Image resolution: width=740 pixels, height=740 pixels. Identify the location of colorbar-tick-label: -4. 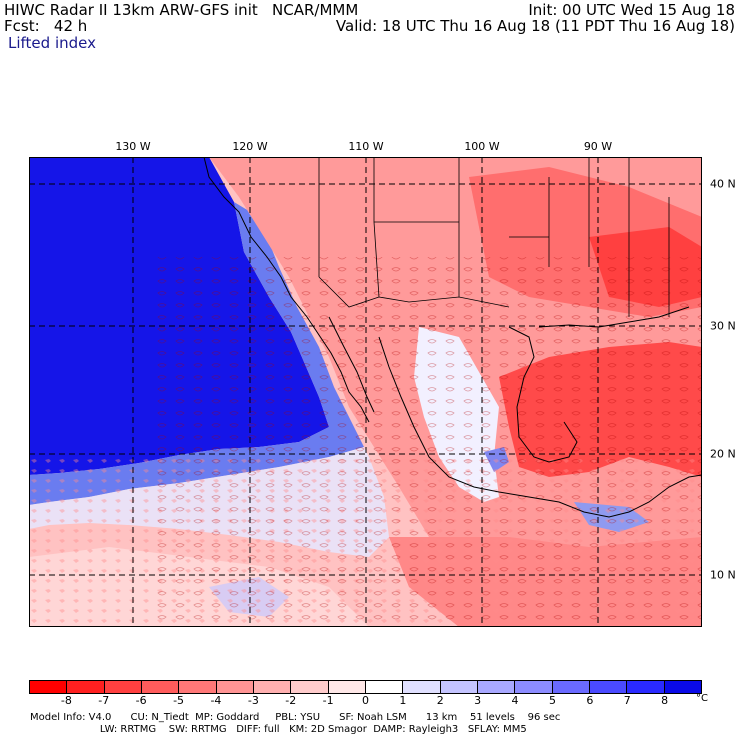
(216, 700).